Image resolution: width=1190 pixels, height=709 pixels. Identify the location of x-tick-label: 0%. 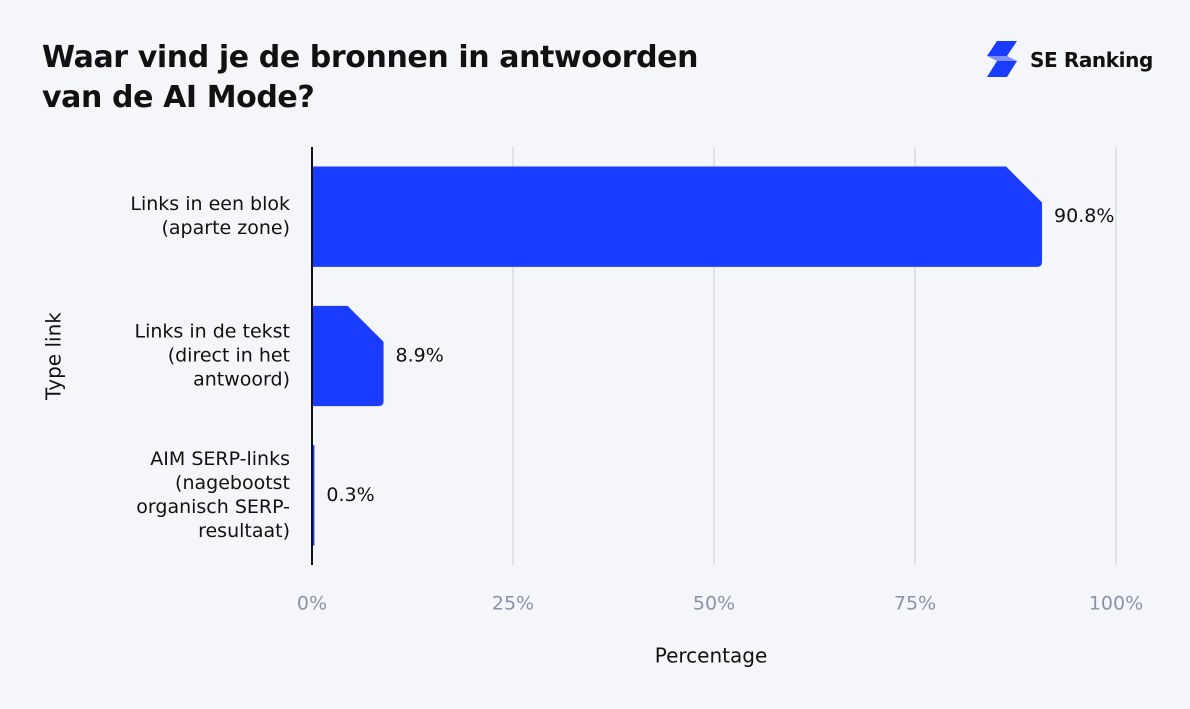
(312, 604).